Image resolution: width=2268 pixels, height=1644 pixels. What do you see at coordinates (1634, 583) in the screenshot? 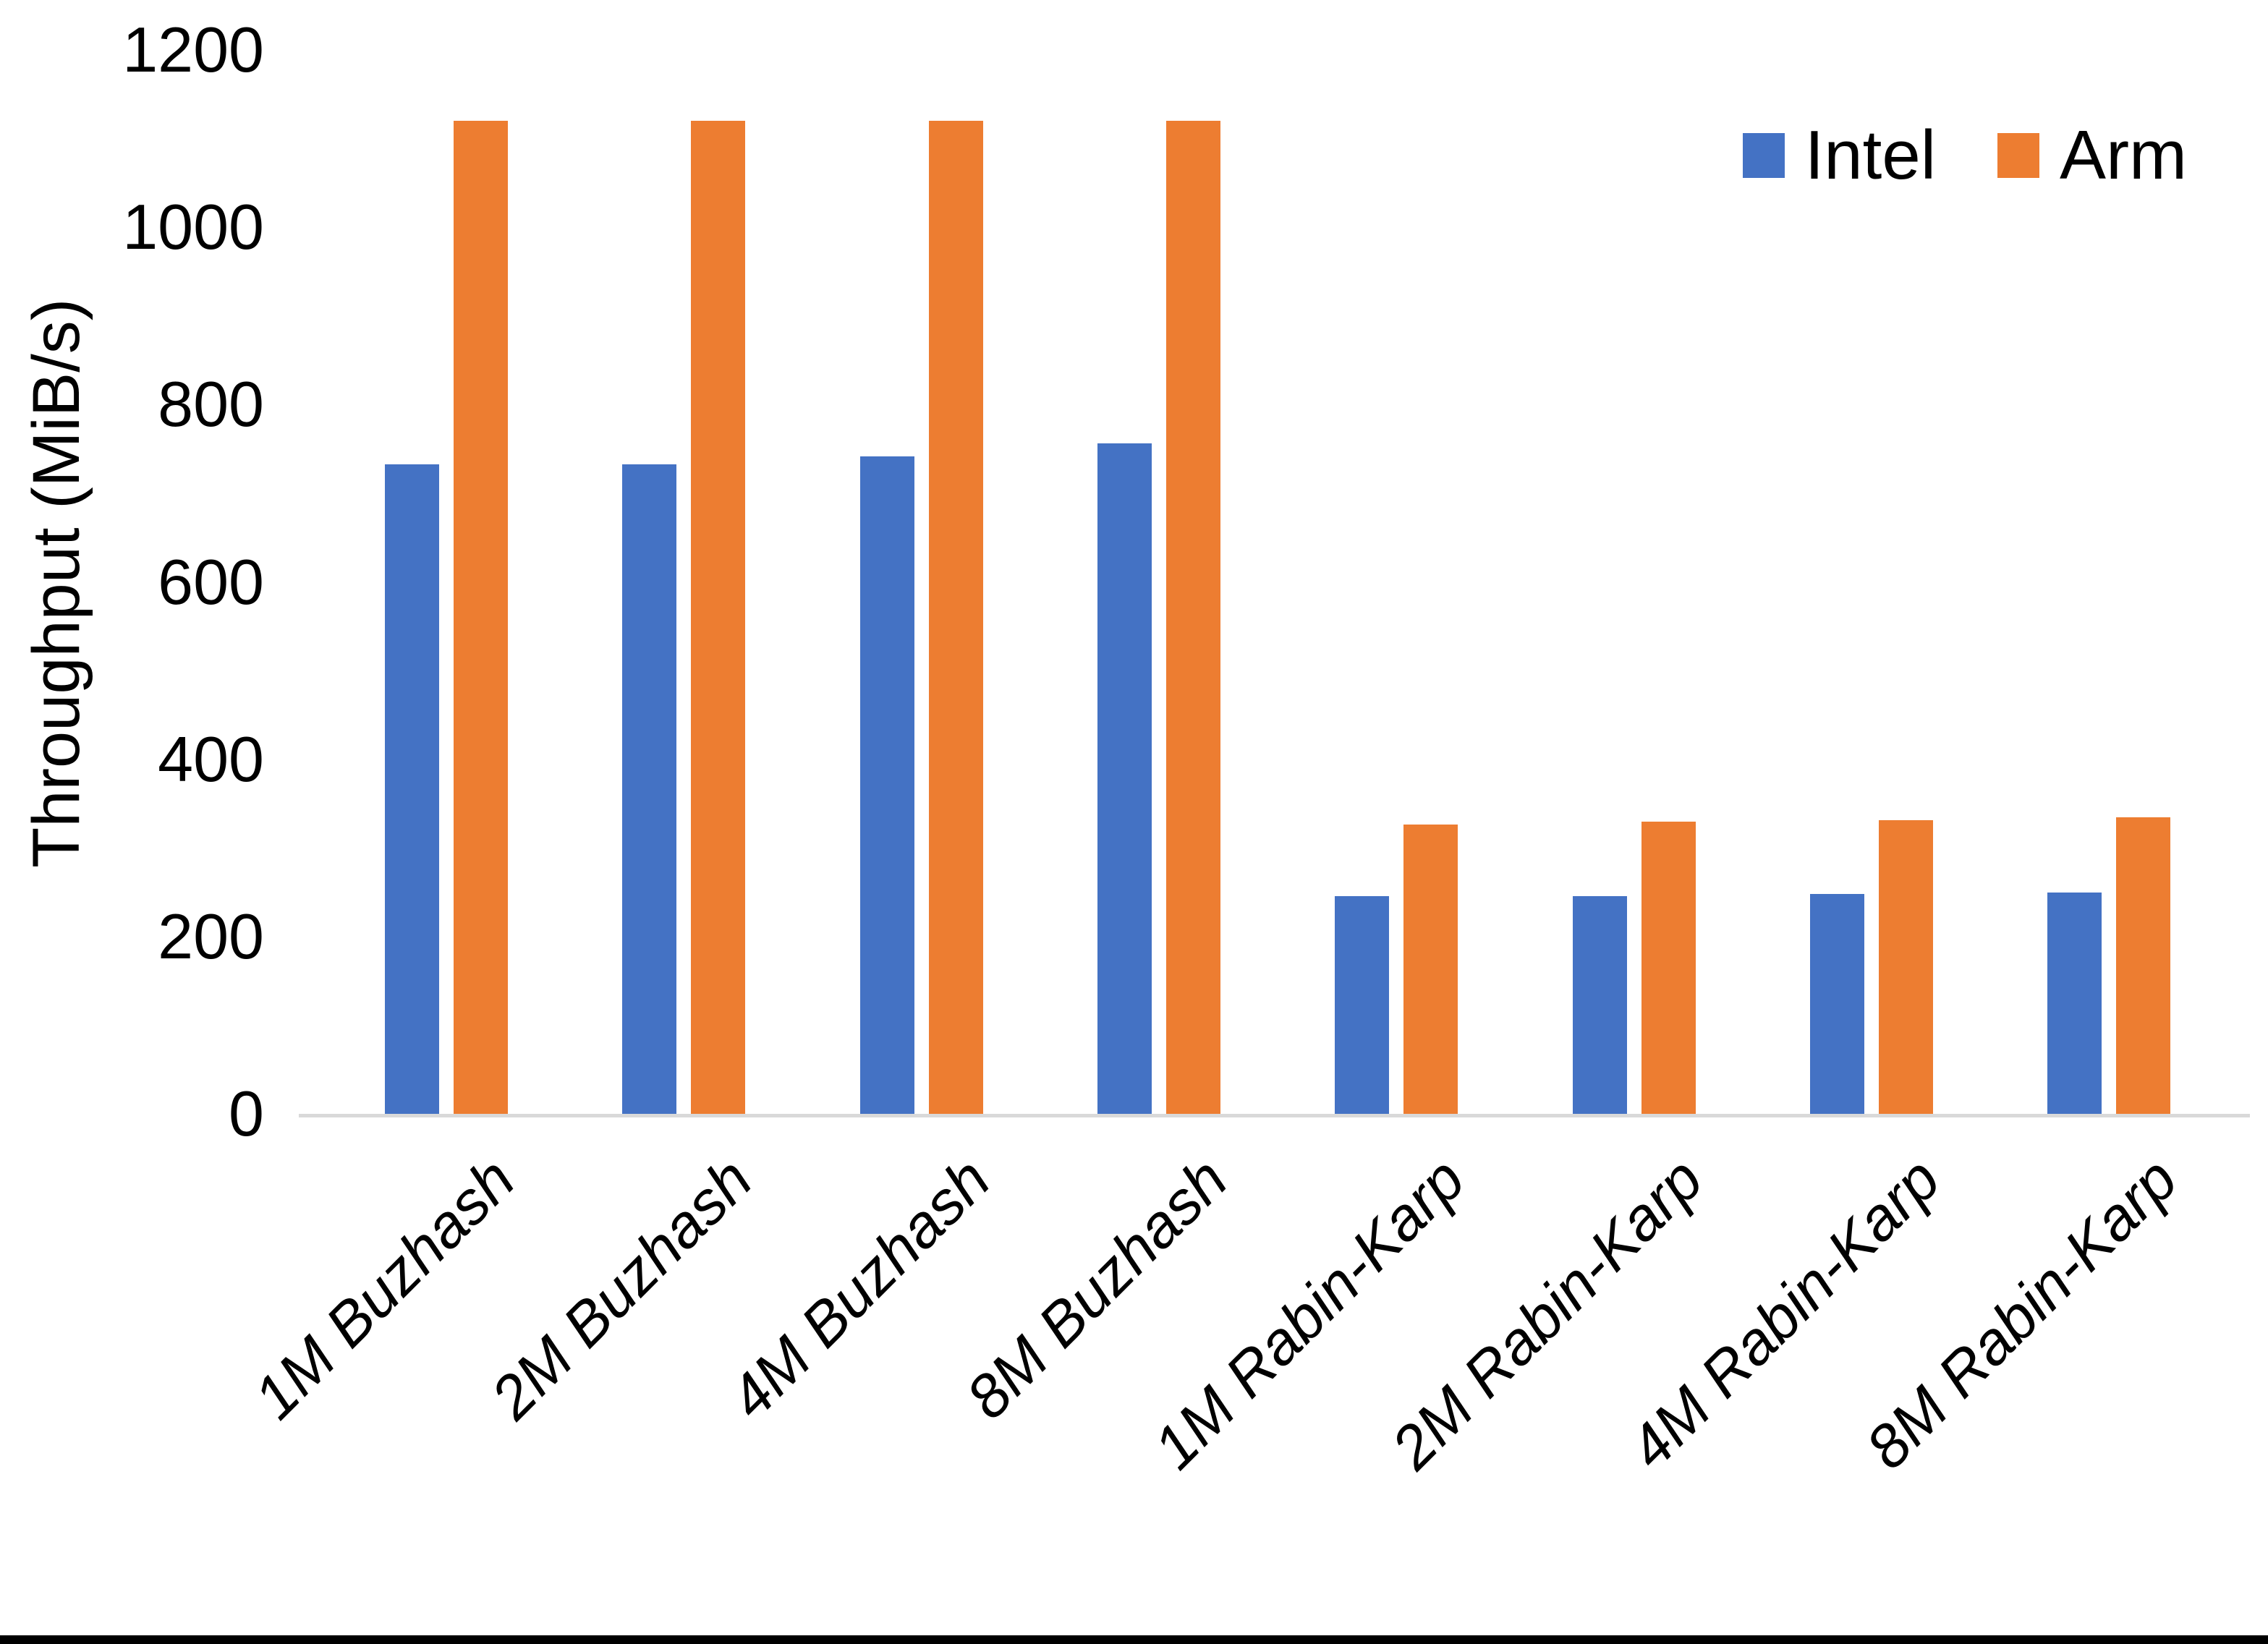
I see `bar-group-2m-rabin-karp` at bounding box center [1634, 583].